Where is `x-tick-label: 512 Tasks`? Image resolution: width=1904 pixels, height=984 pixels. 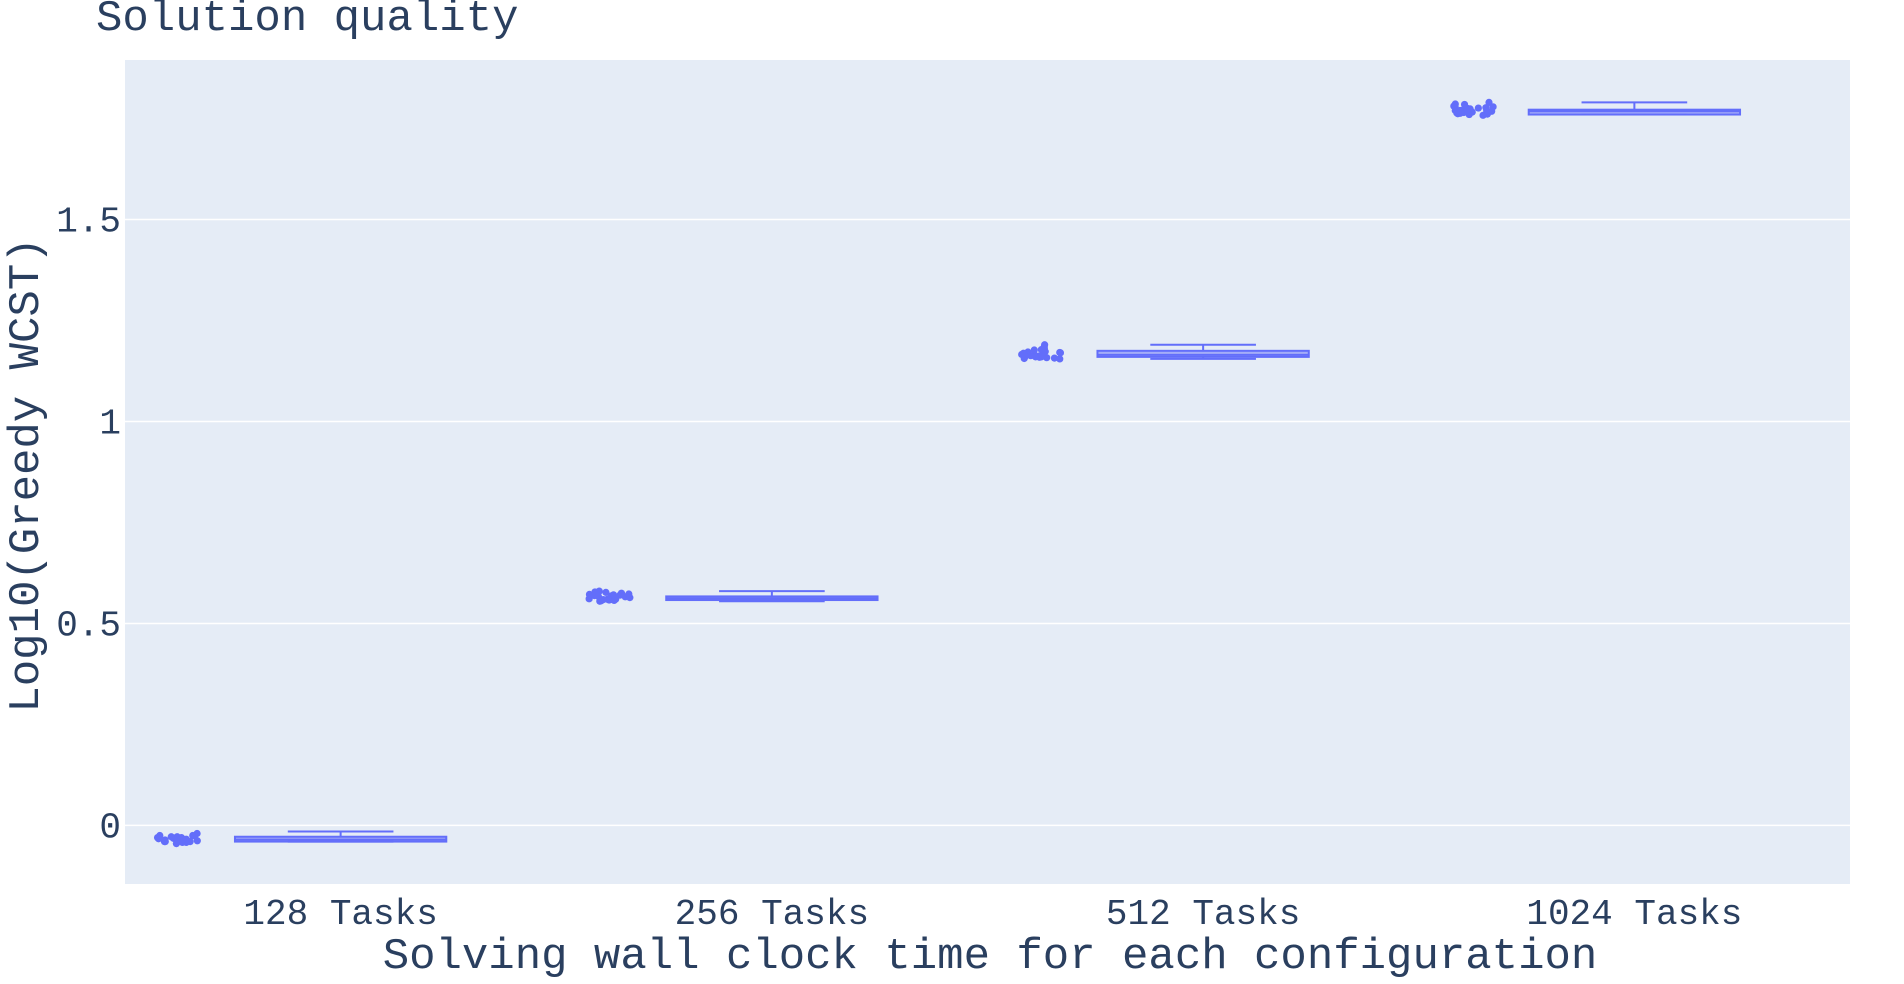
x-tick-label: 512 Tasks is located at coordinates (1203, 914).